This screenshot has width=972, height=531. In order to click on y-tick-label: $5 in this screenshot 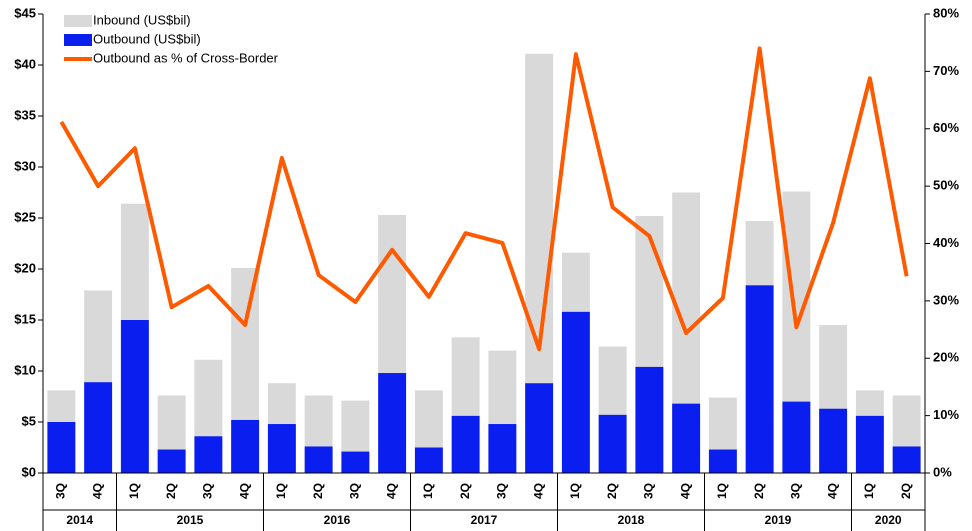, I will do `click(29, 420)`.